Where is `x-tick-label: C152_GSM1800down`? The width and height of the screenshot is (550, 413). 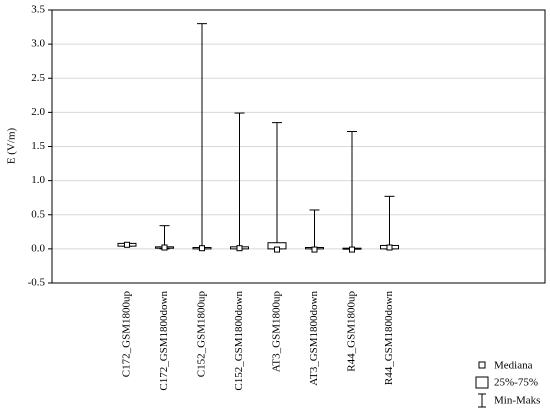
x-tick-label: C152_GSM1800down is located at coordinates (239, 341).